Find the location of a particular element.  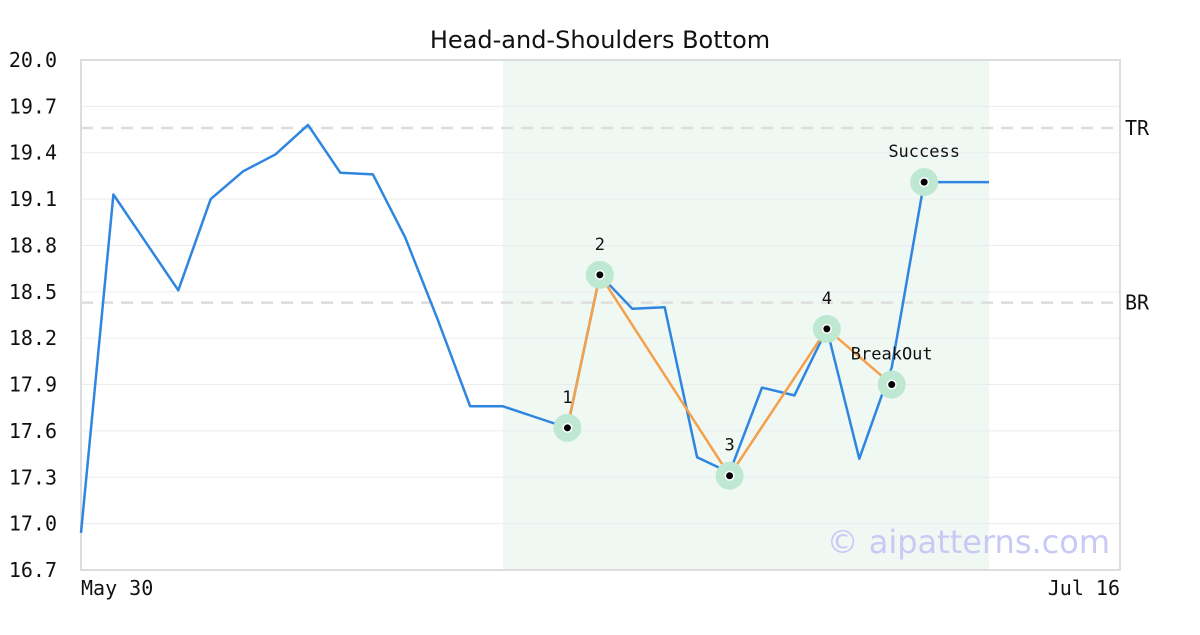

y-tick-label: 17.0 is located at coordinates (33, 524).